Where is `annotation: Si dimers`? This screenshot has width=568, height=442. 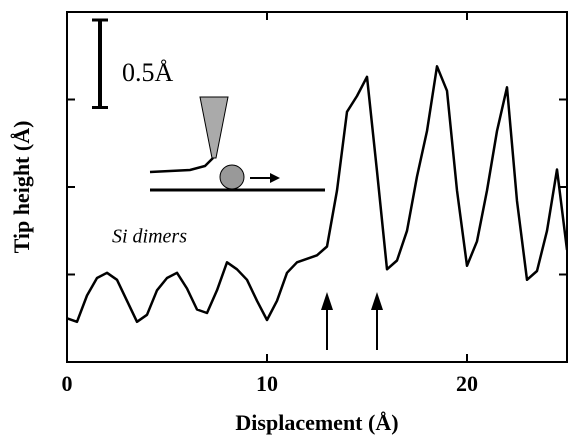
annotation: Si dimers is located at coordinates (149, 237).